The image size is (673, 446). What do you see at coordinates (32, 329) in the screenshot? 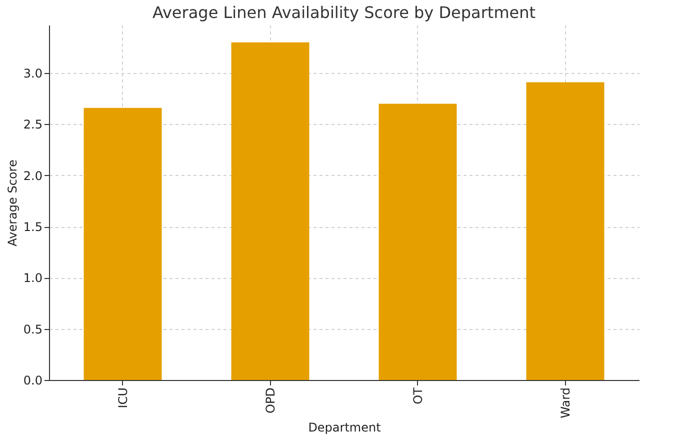
I see `y-tick-label: 0.5` at bounding box center [32, 329].